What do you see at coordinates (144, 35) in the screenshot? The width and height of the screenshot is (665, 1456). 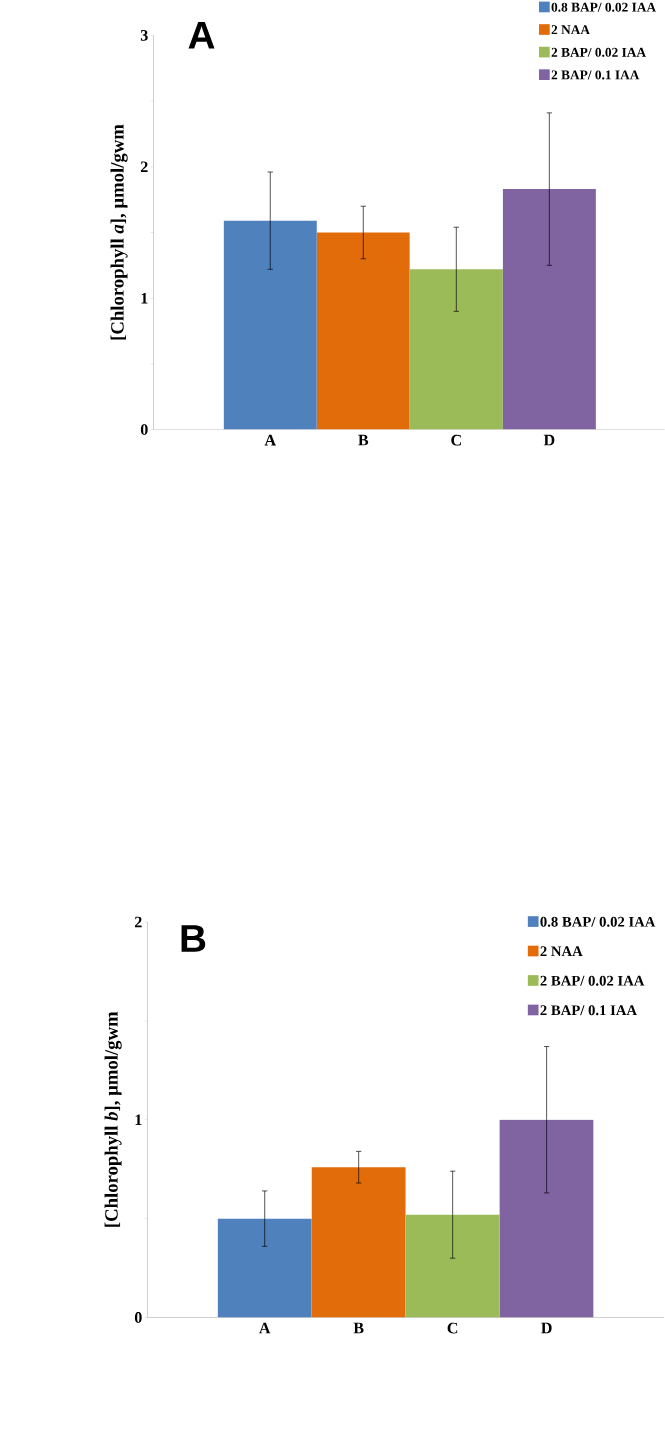 I see `y-tick-label: 3` at bounding box center [144, 35].